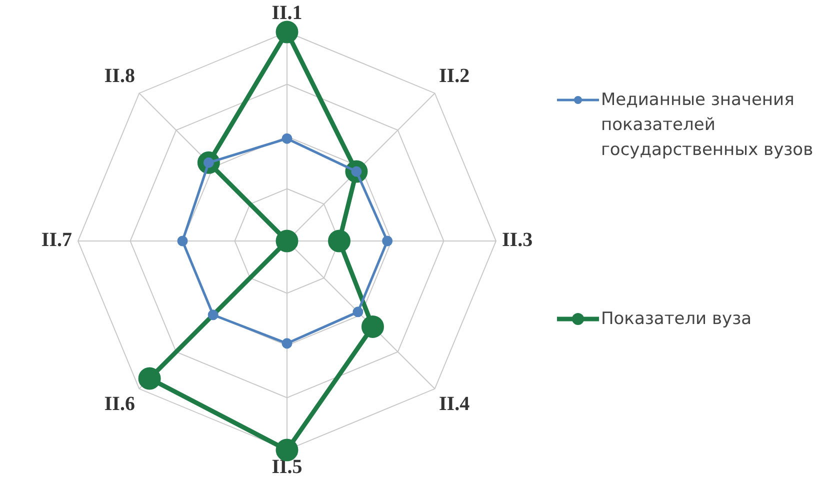 This screenshot has width=833, height=483. I want to click on spoke-label: II.6, so click(119, 404).